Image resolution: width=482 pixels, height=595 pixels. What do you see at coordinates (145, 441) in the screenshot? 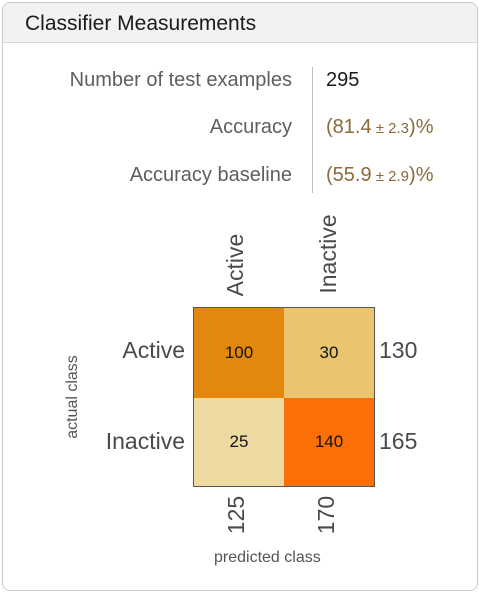
I see `row-label-inactive: Inactive` at bounding box center [145, 441].